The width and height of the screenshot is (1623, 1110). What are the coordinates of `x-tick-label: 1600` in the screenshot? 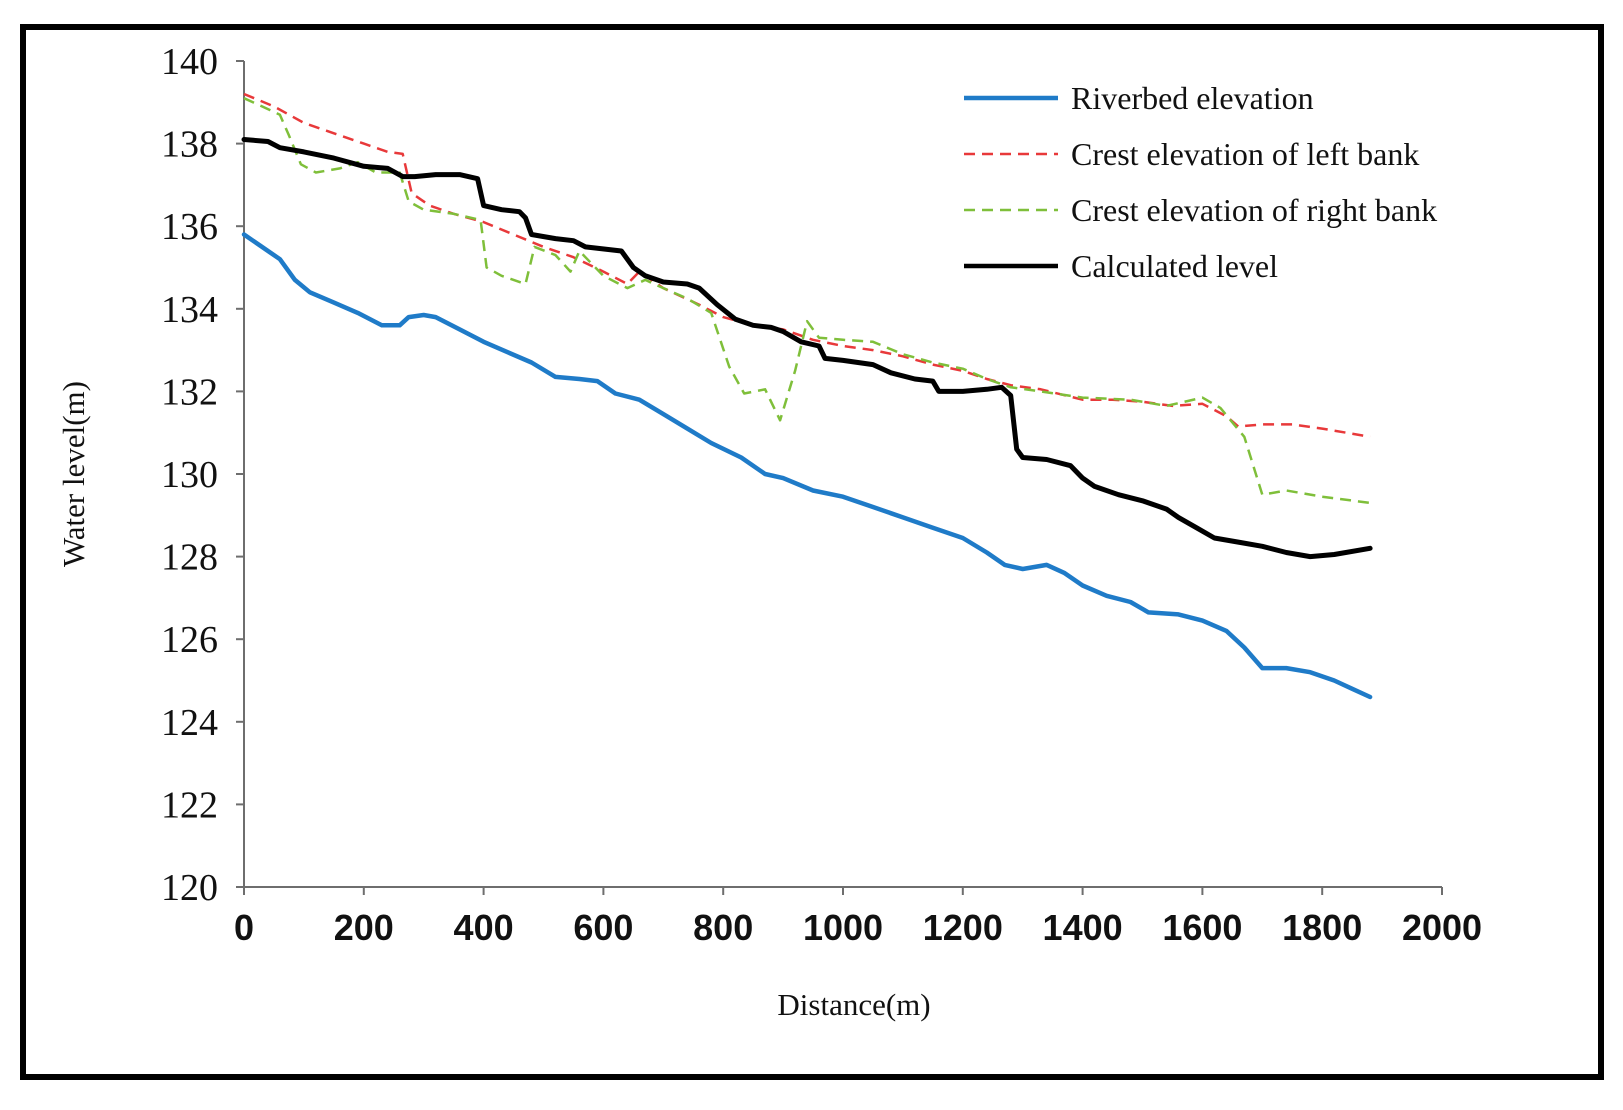 It's located at (1202, 927).